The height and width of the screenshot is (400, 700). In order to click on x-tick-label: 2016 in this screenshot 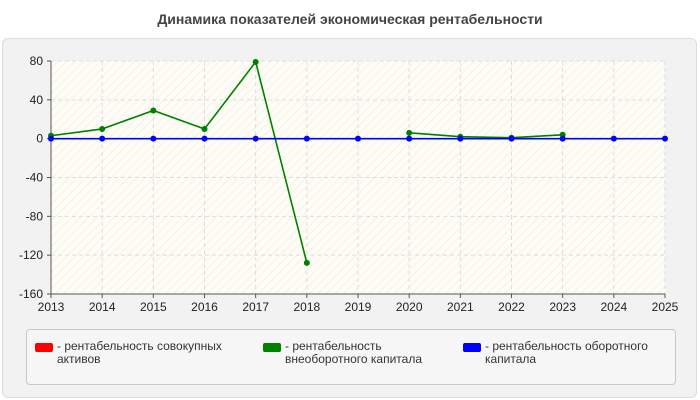, I will do `click(204, 307)`.